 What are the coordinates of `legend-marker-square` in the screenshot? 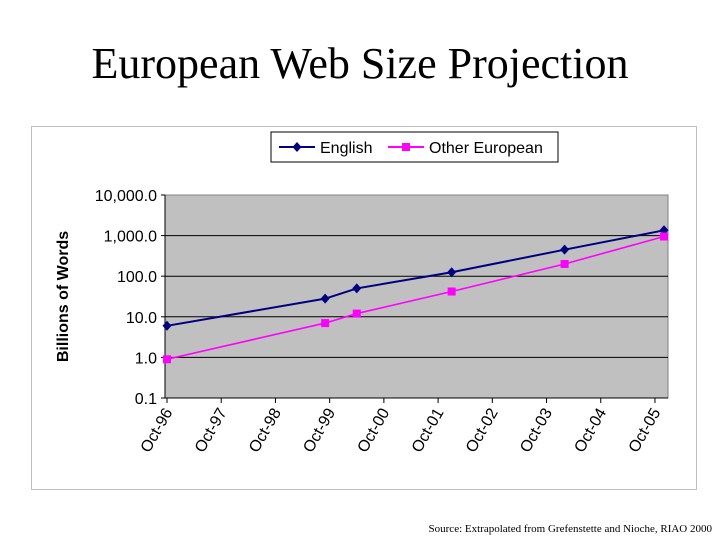 It's located at (406, 147).